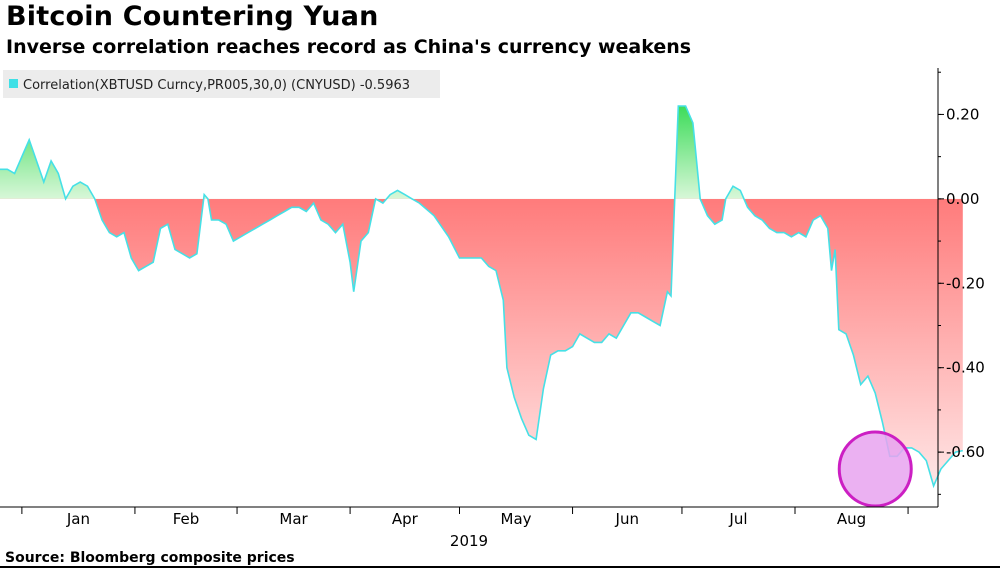  What do you see at coordinates (466, 519) in the screenshot?
I see `x-tick-labels: Jan Feb Mar Apr May Jun Jul Aug` at bounding box center [466, 519].